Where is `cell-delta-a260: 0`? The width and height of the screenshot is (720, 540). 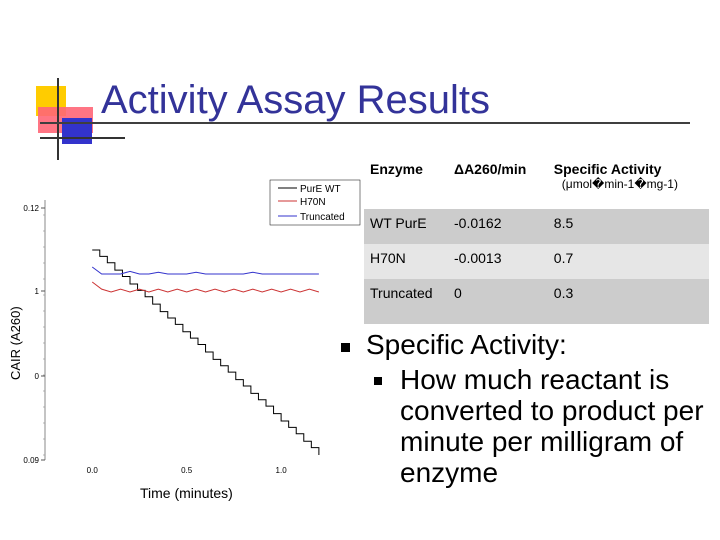 cell-delta-a260: 0 is located at coordinates (498, 301).